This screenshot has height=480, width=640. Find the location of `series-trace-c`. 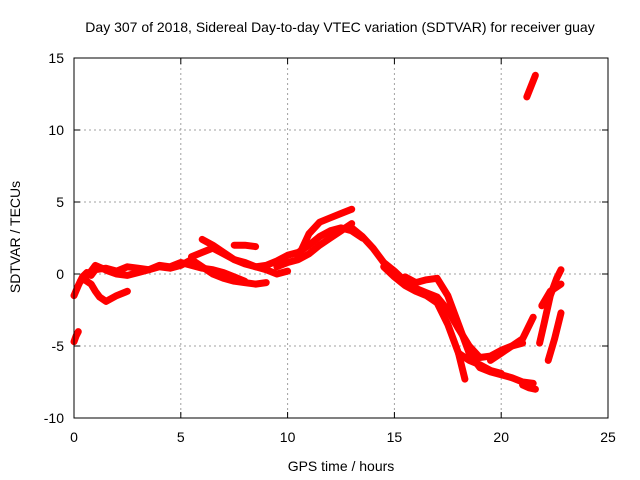

series-trace-c is located at coordinates (106, 290).